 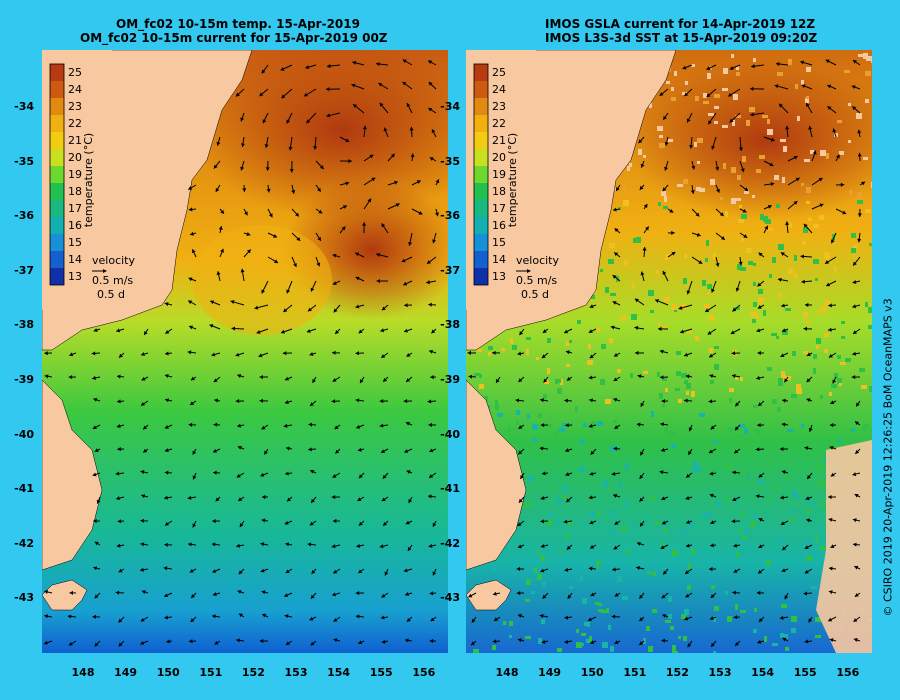 What do you see at coordinates (680, 24) in the screenshot?
I see `right-title-line1: IMOS GSLA current for 14-Apr-2019 12Z` at bounding box center [680, 24].